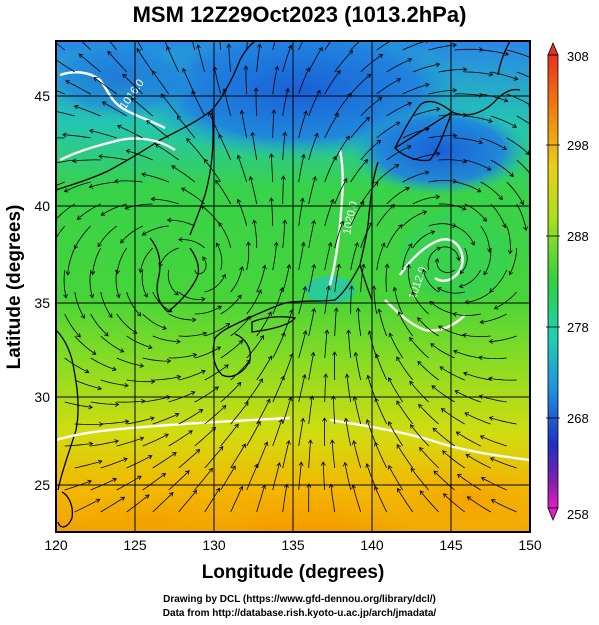 This screenshot has height=625, width=599. Describe the element at coordinates (214, 545) in the screenshot. I see `x-tick-130: 130` at that location.